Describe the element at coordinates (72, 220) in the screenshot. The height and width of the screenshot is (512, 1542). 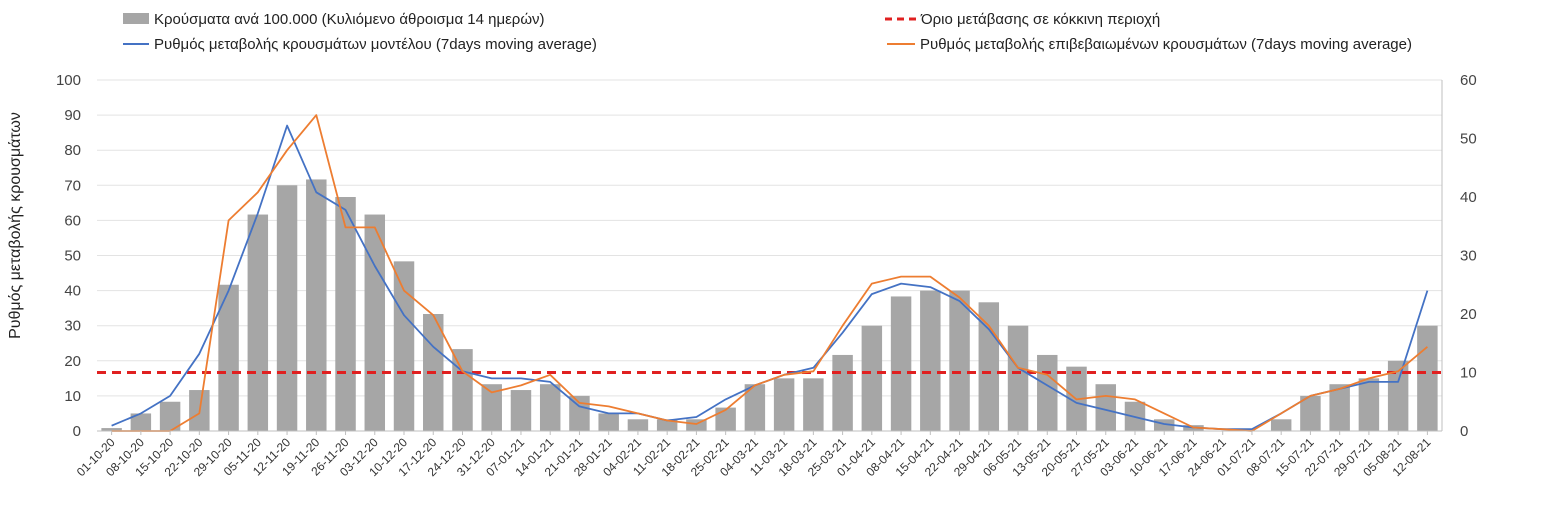
I see `y-tick-label: 60` at that location.